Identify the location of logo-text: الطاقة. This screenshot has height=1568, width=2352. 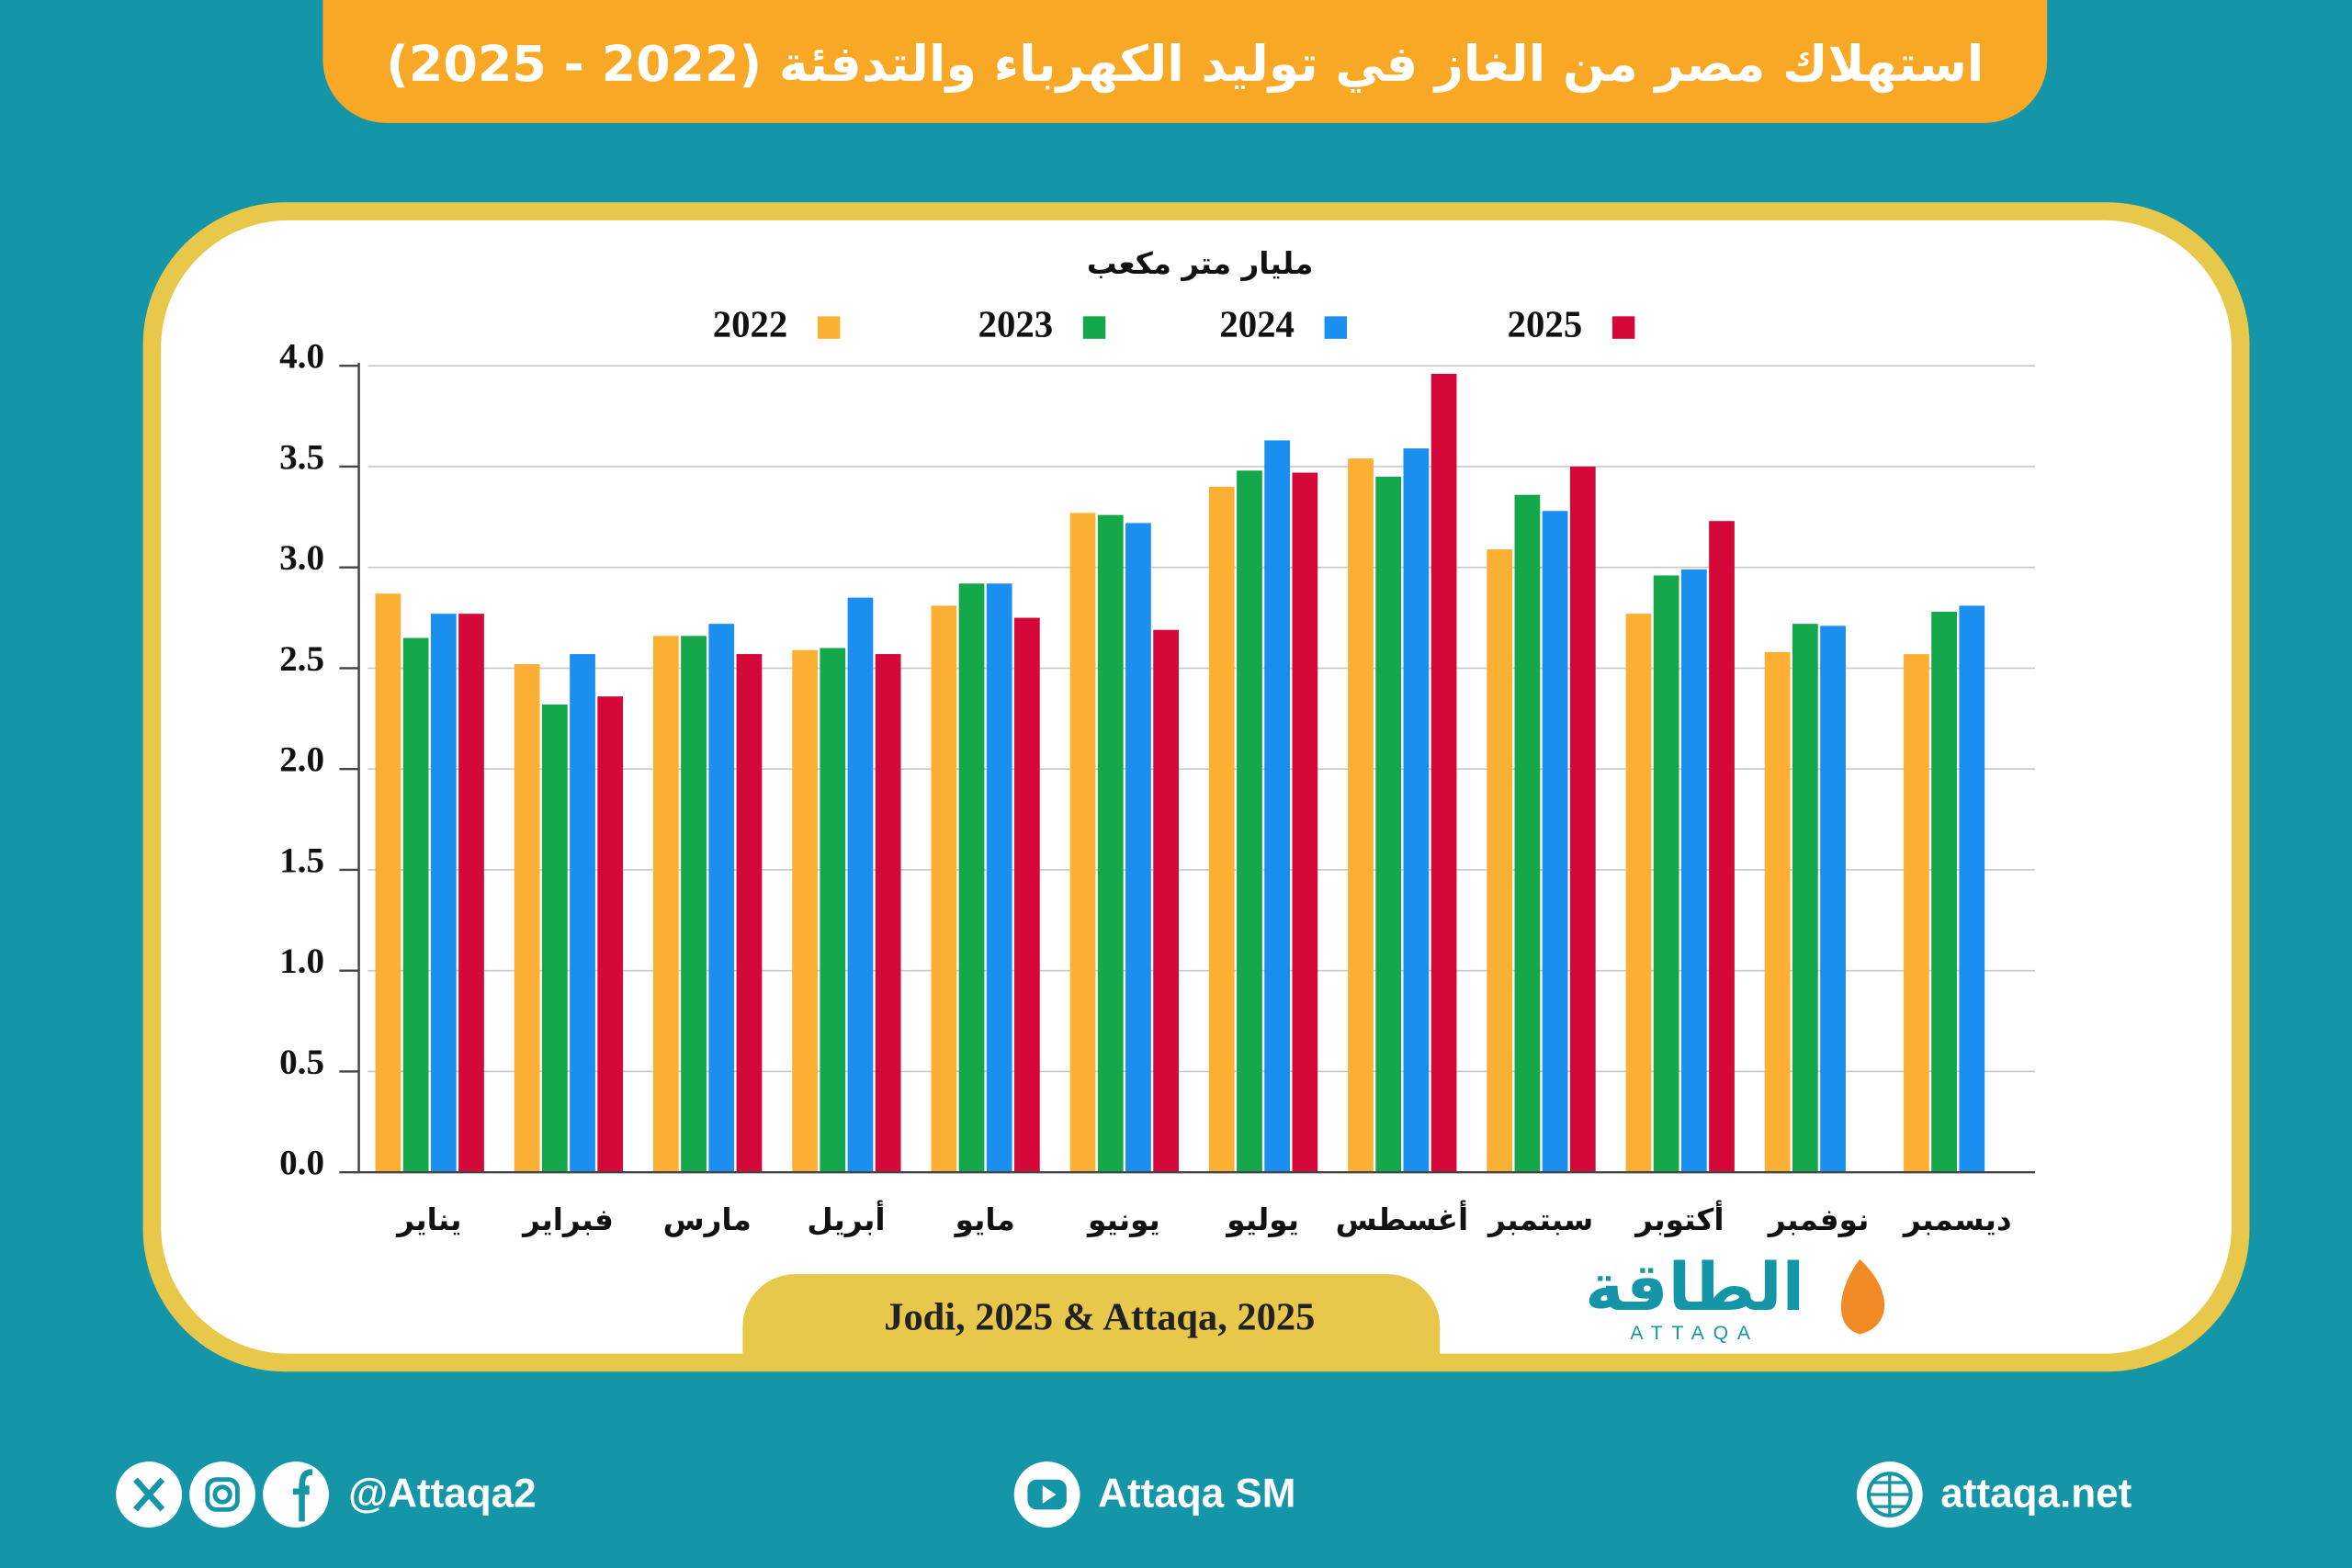
(1694, 1286).